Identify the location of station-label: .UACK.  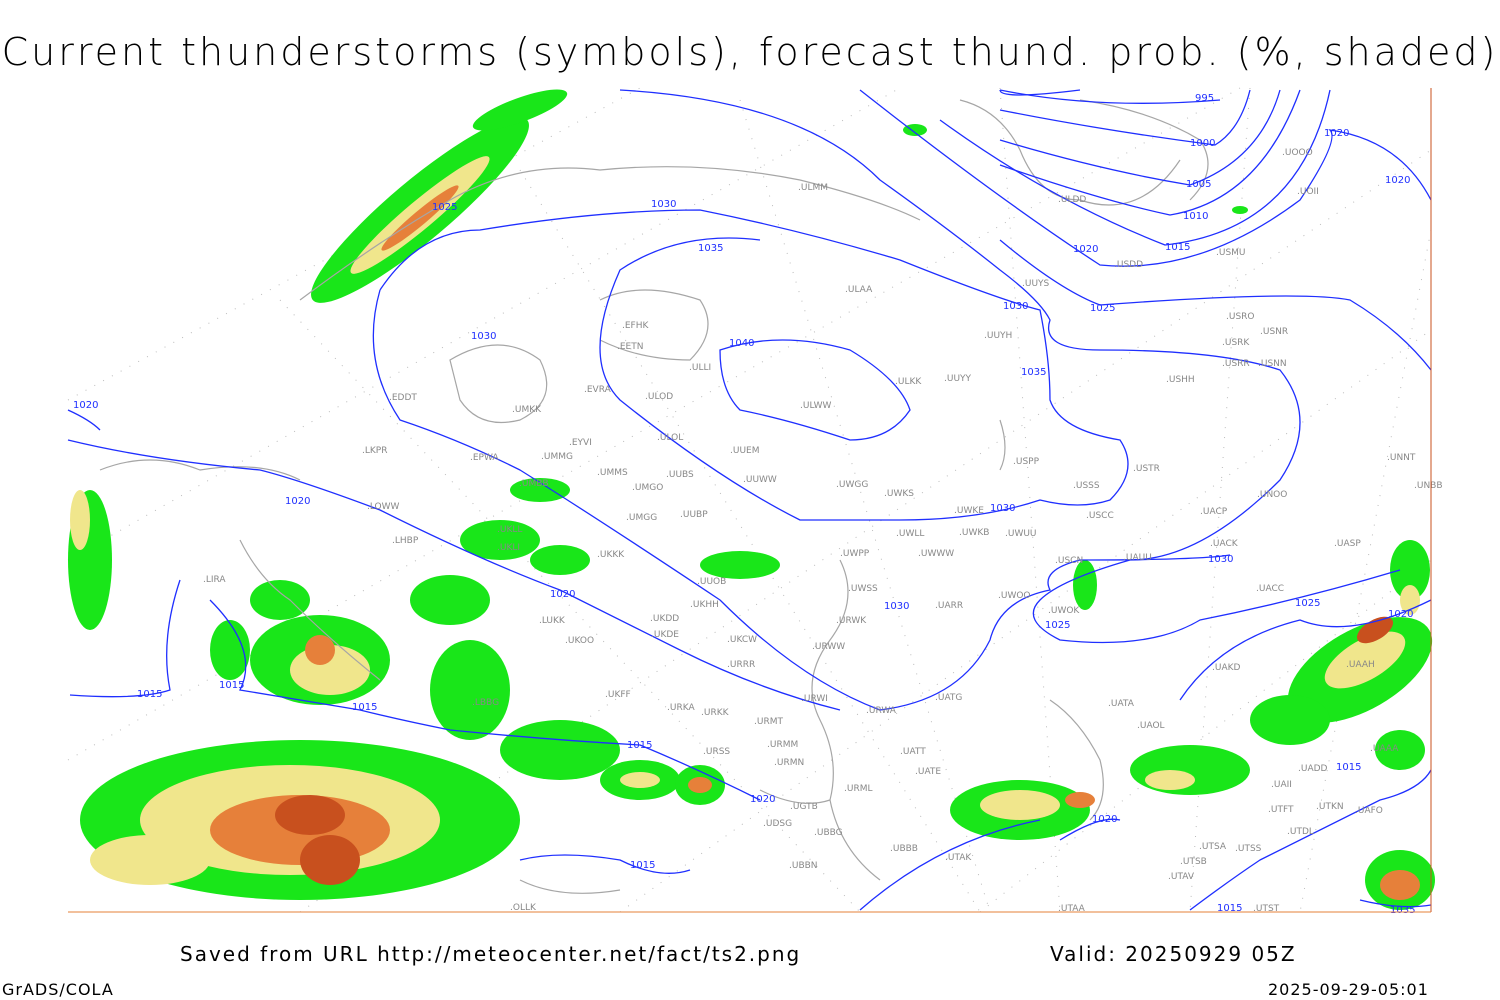
(1224, 544).